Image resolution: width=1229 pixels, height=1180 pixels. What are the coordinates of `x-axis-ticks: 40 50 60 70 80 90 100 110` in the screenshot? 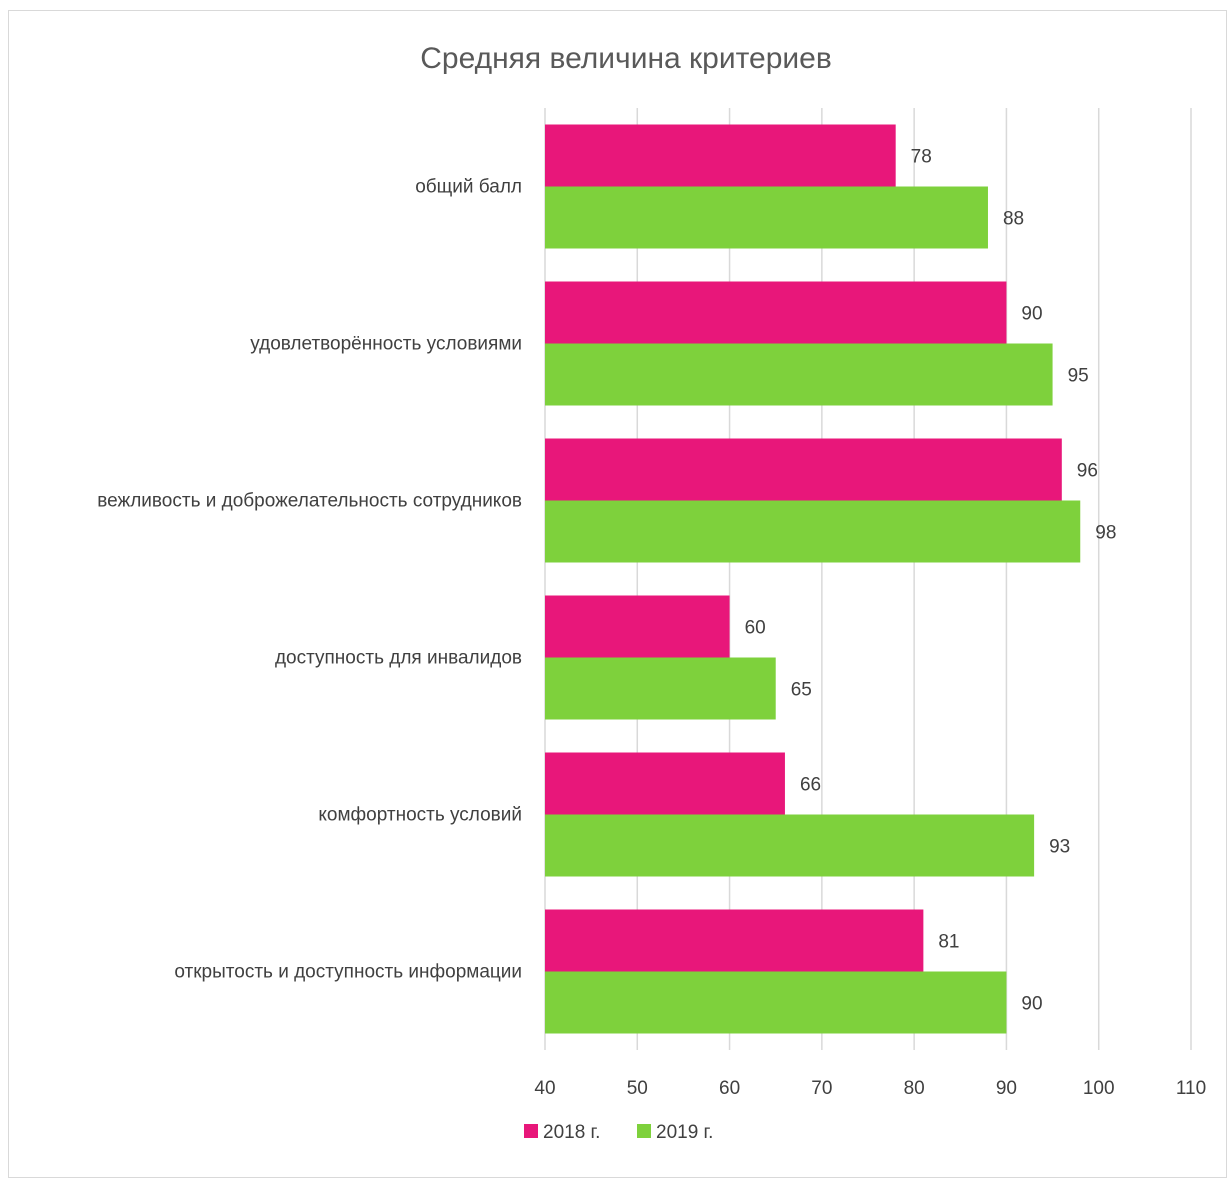 It's located at (870, 1088).